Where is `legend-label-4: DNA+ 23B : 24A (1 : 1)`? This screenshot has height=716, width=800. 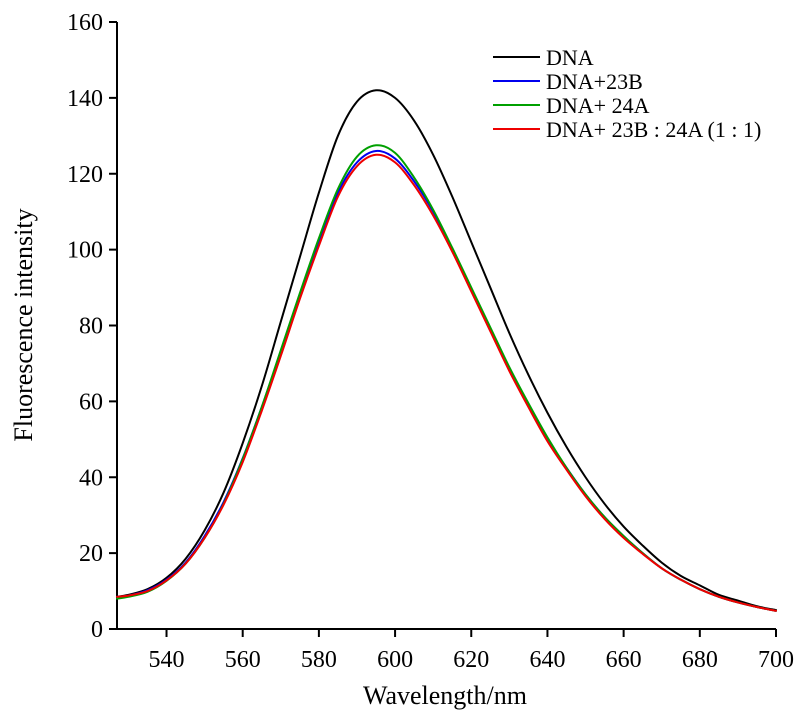 legend-label-4: DNA+ 23B : 24A (1 : 1) is located at coordinates (653, 129).